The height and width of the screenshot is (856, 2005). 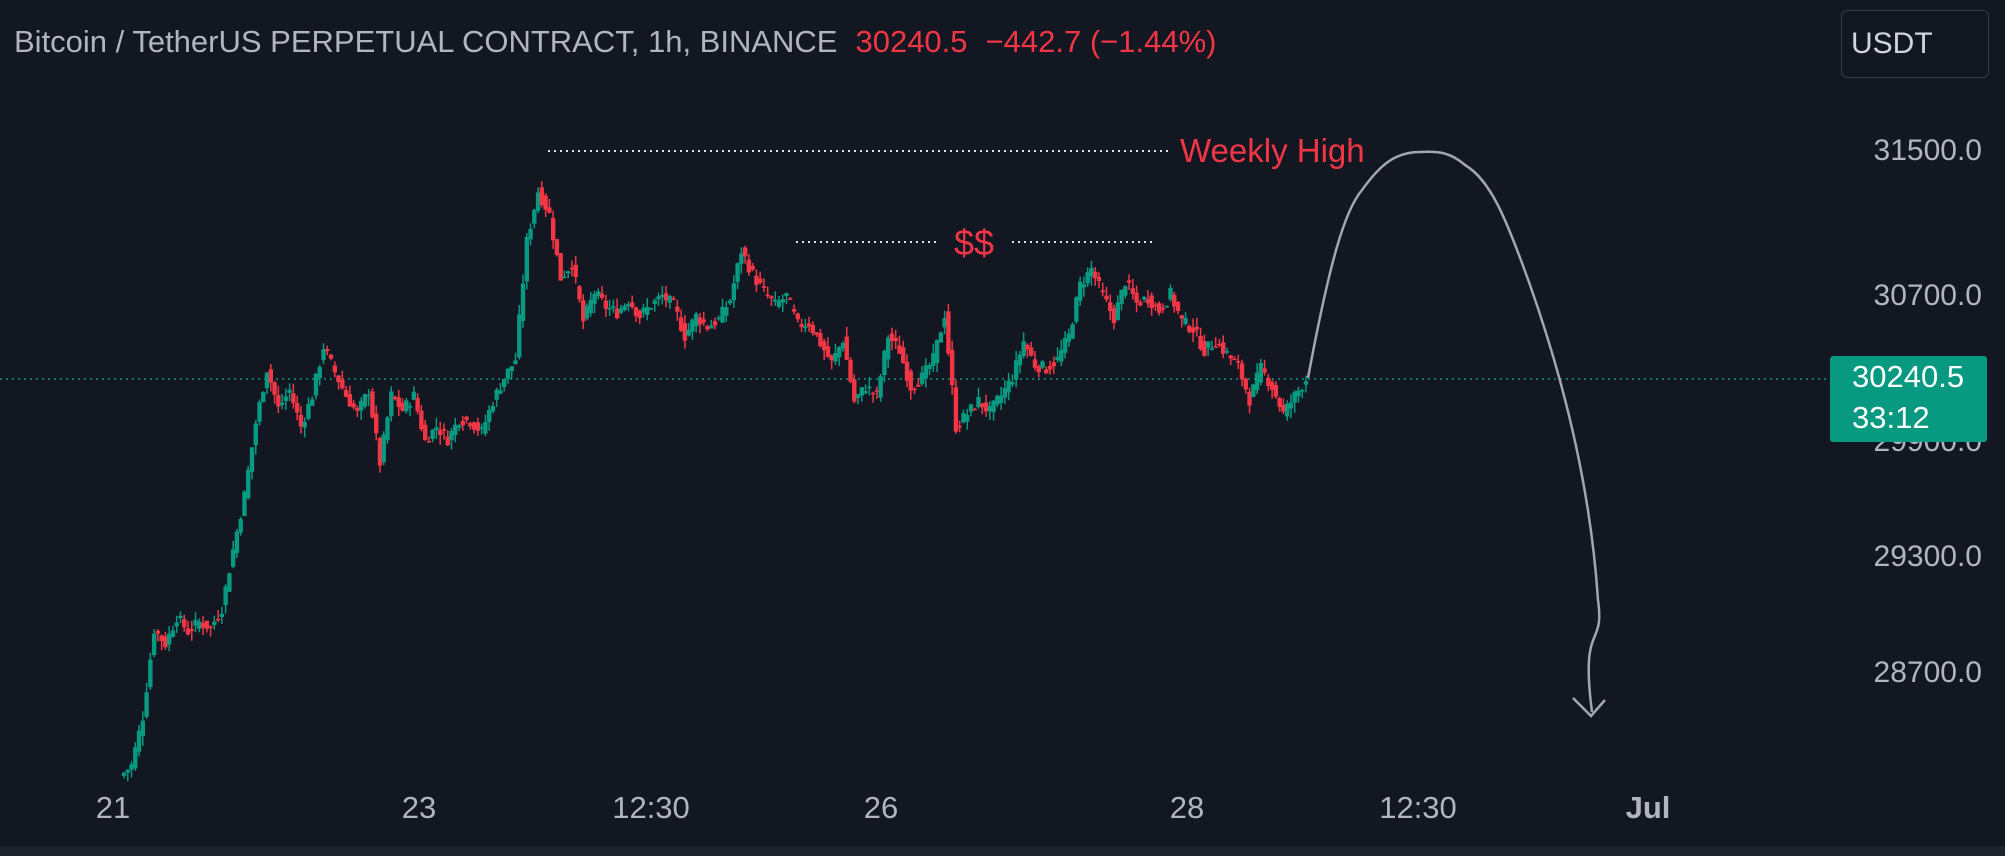 What do you see at coordinates (858, 196) in the screenshot?
I see `levels-layer` at bounding box center [858, 196].